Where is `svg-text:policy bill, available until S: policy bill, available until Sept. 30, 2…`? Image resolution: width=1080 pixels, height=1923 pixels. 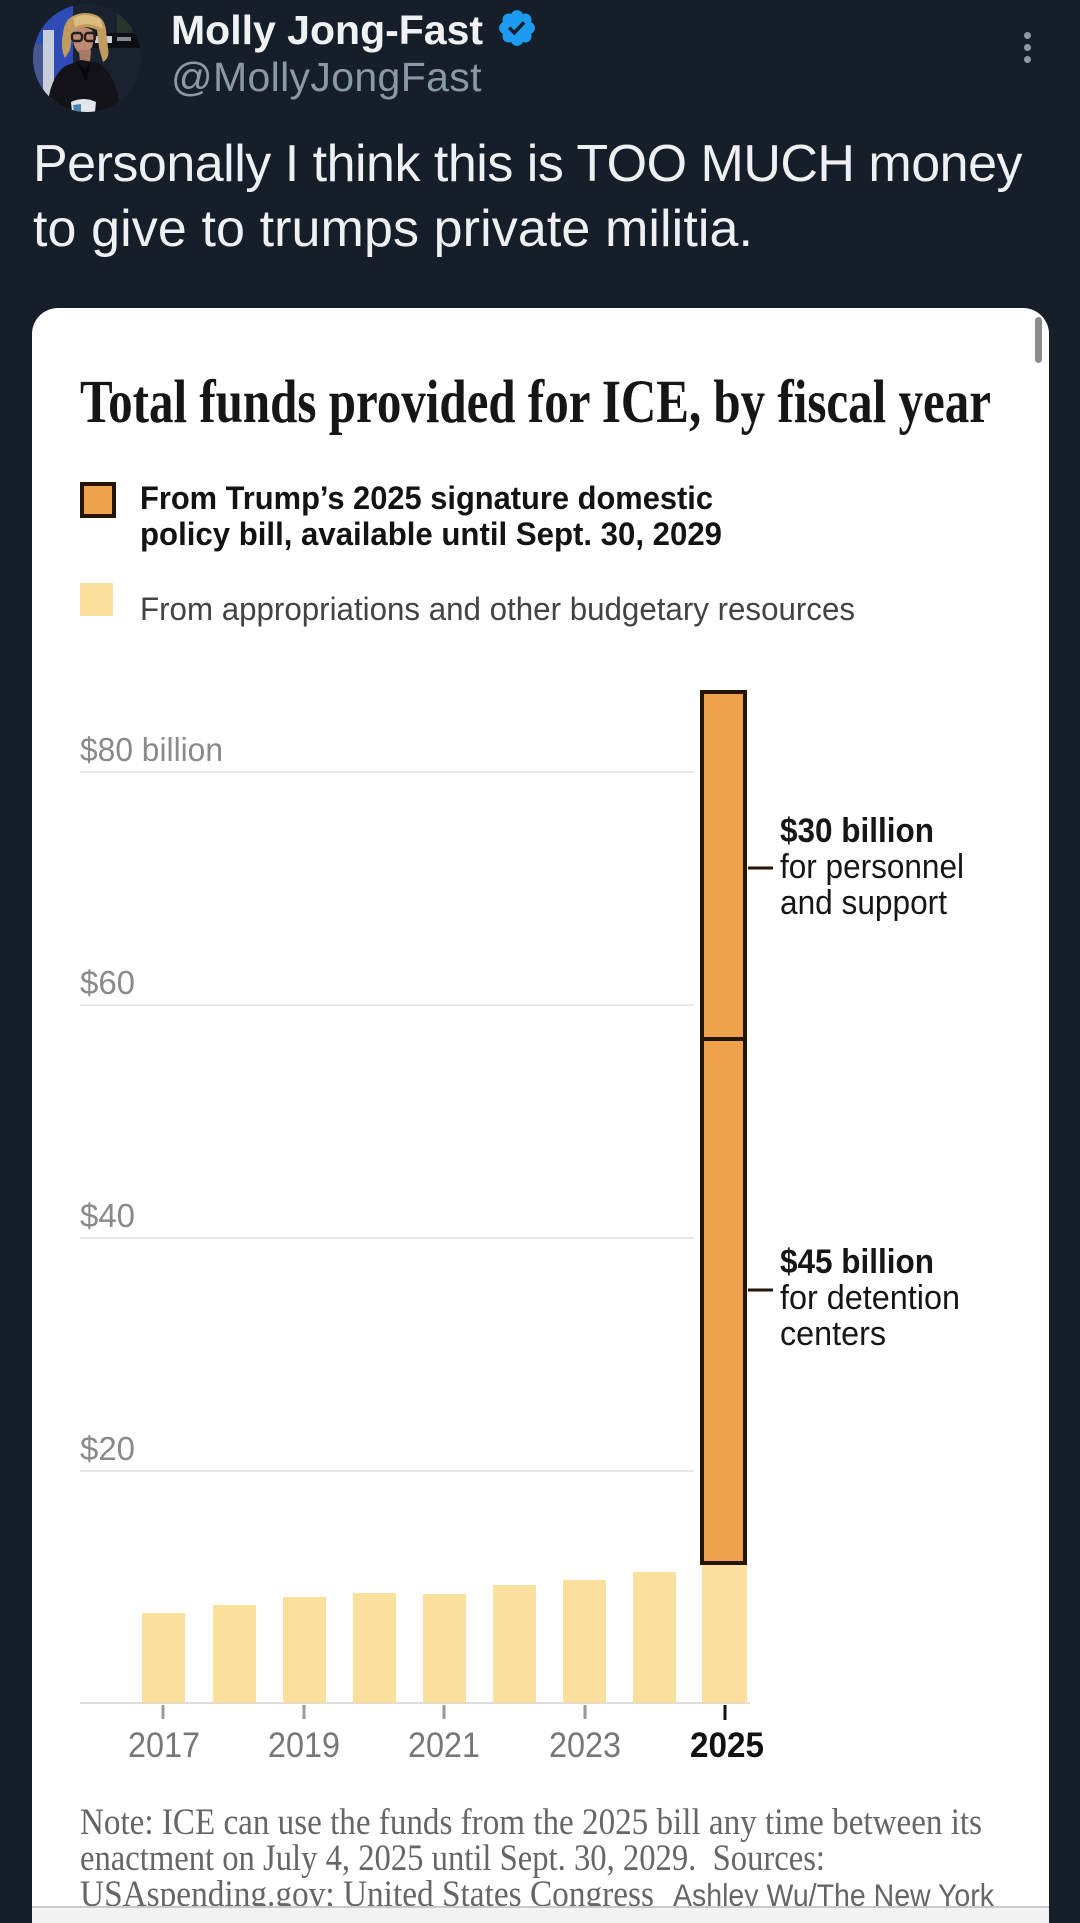 svg-text:policy bill, available until S: policy bill, available until Sept. 30, 2… is located at coordinates (431, 534).